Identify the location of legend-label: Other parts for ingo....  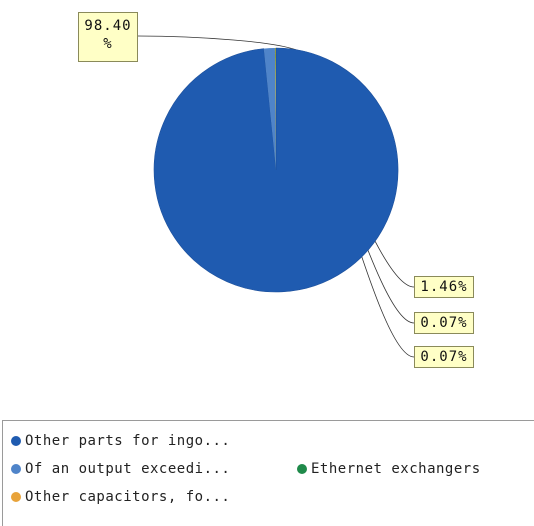
(128, 441).